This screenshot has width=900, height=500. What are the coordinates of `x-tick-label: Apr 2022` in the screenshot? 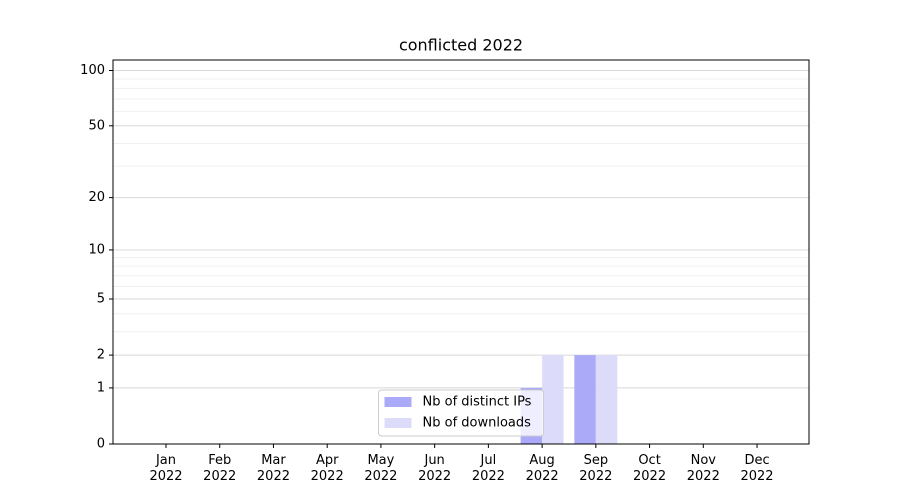 It's located at (327, 468).